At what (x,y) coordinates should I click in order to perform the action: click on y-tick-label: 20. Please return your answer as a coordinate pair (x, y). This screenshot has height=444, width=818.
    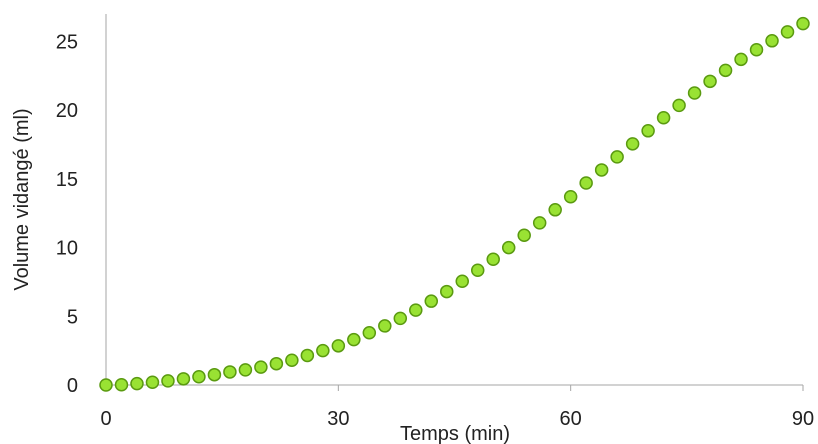
    Looking at the image, I should click on (67, 111).